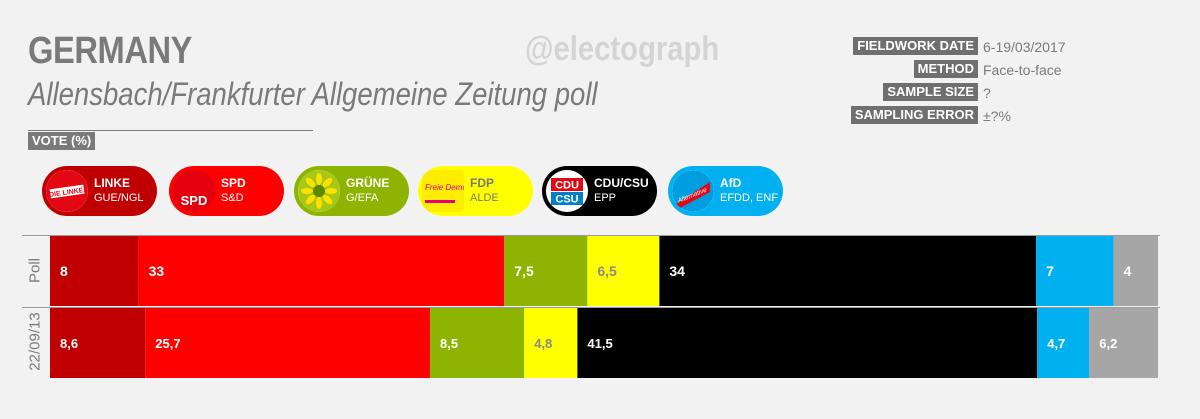  Describe the element at coordinates (233, 183) in the screenshot. I see `legend-party-name: SPD` at that location.